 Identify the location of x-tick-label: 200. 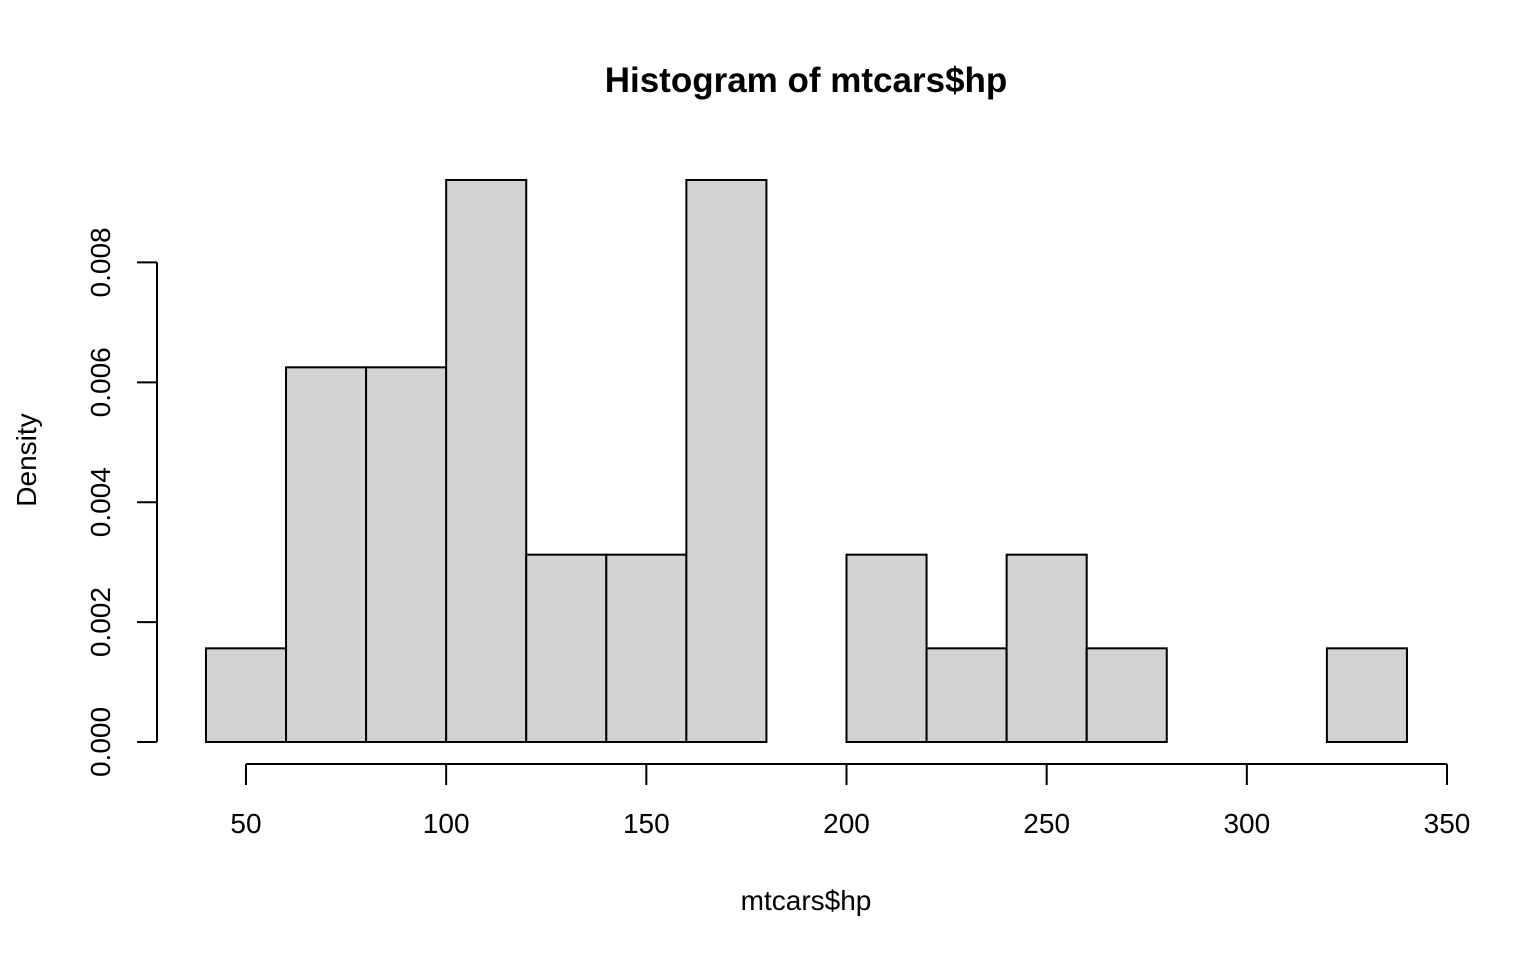
(846, 823).